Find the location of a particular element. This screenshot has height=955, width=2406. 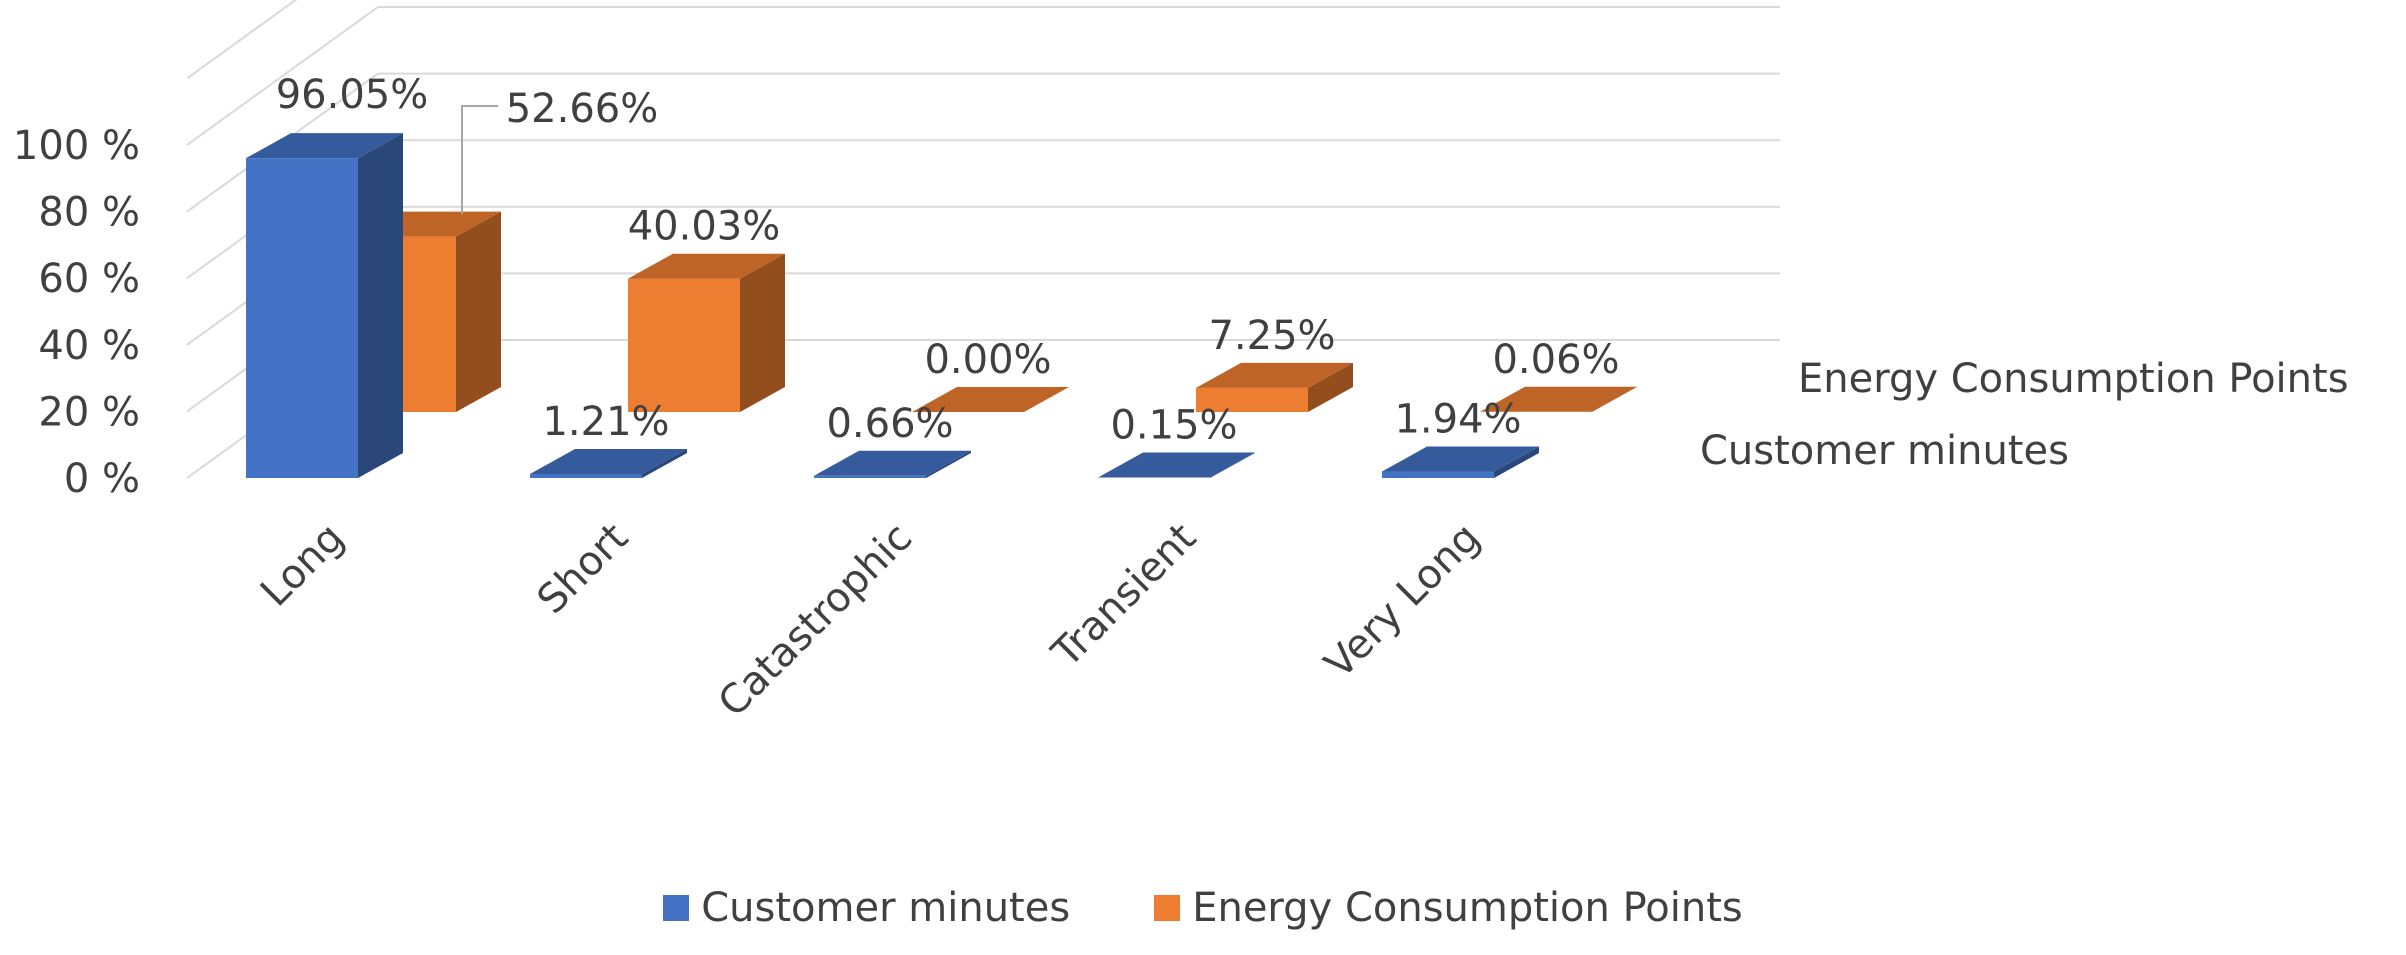

bar-energy-consumption-points-long-side is located at coordinates (478, 311).